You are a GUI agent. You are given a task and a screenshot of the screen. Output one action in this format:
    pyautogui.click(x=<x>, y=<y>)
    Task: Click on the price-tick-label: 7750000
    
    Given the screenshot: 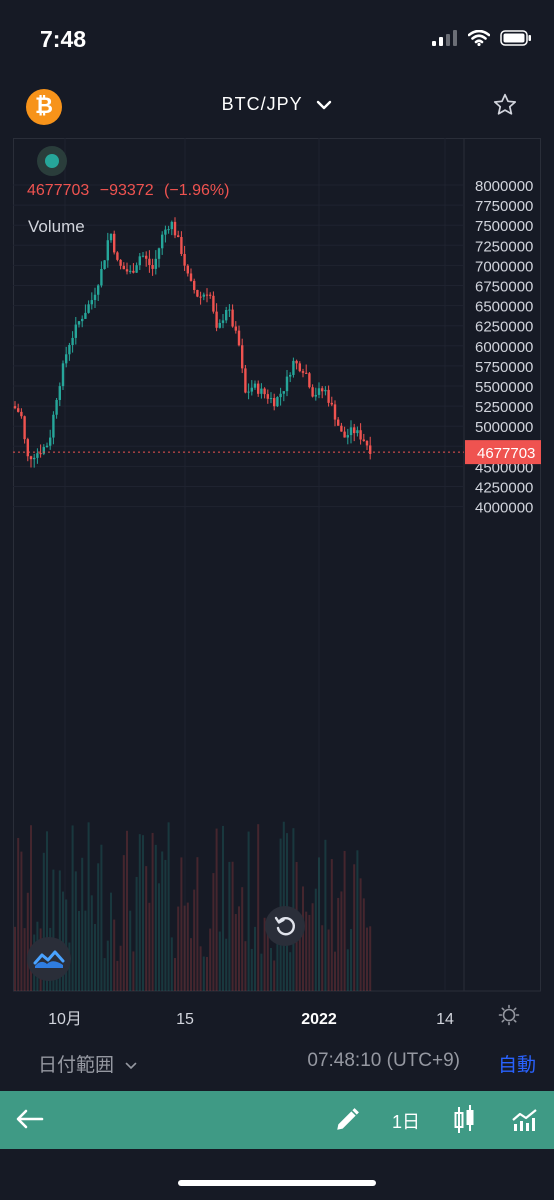 What is the action you would take?
    pyautogui.click(x=504, y=206)
    